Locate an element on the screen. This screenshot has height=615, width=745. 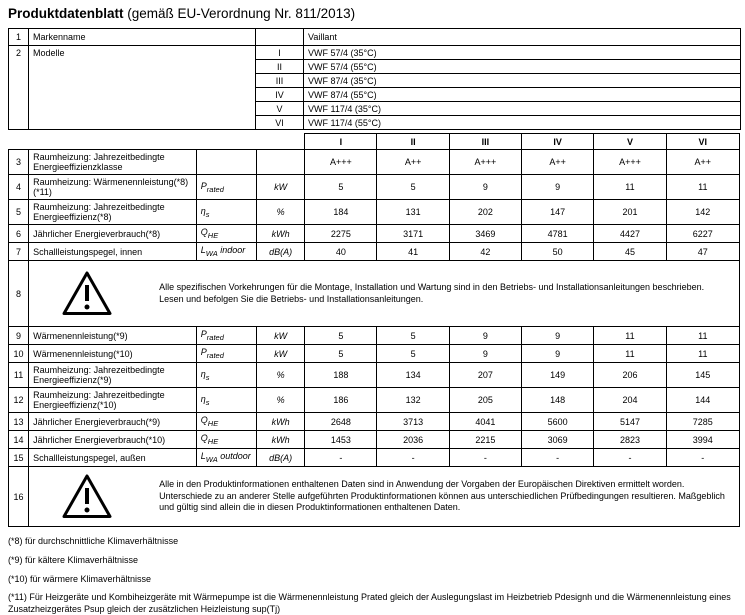
value-cell: 2275 is located at coordinates (341, 233).